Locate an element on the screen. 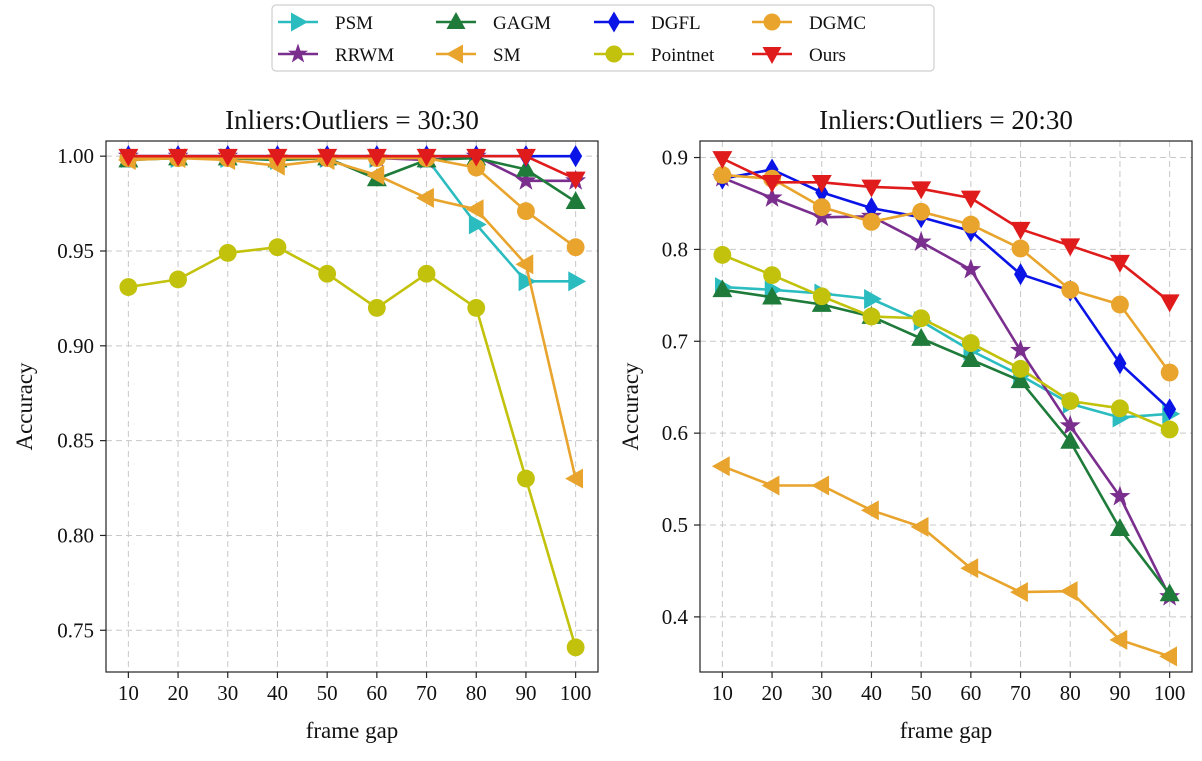  legend-label: DGFL is located at coordinates (676, 23).